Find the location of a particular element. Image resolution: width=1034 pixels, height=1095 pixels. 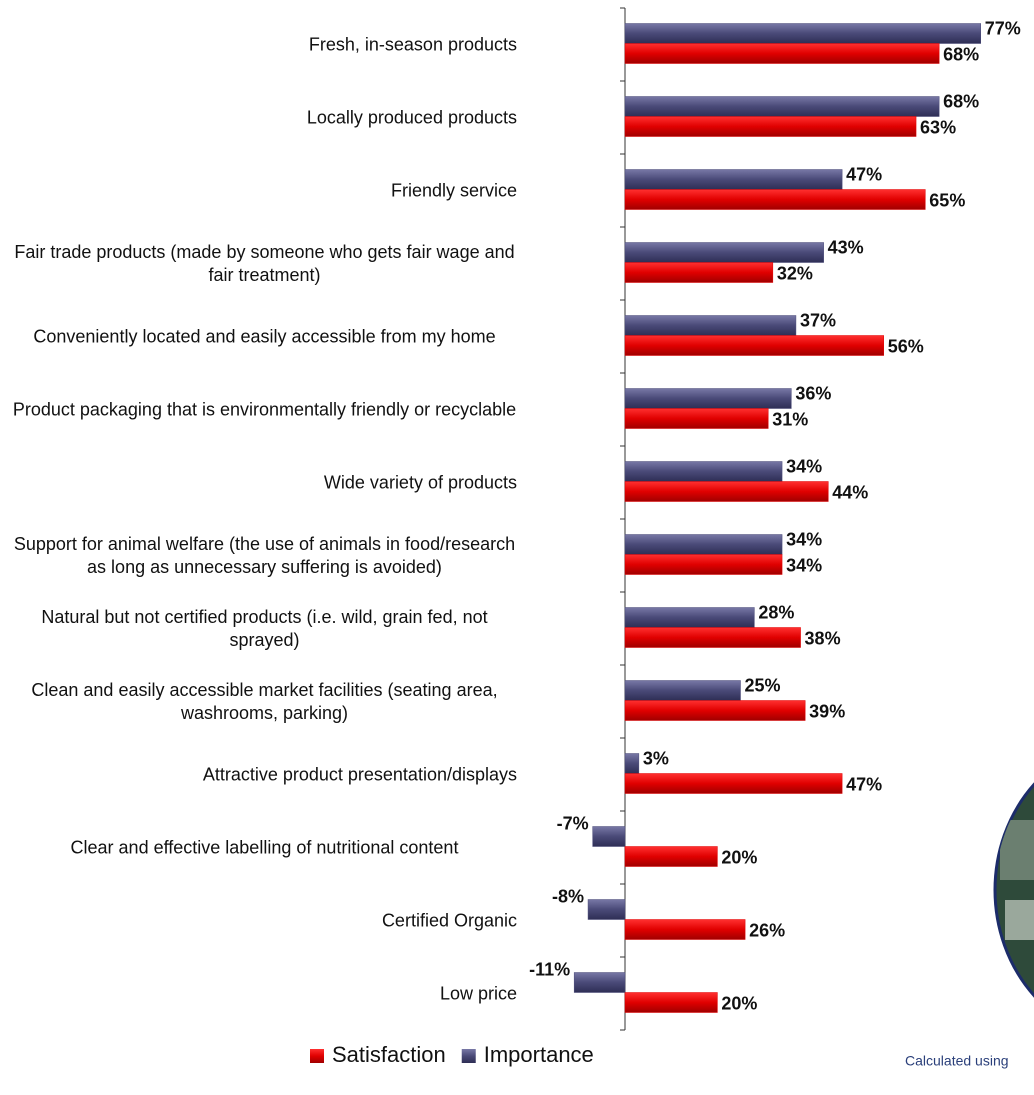

category-label: Certified Organic is located at coordinates (449, 920).